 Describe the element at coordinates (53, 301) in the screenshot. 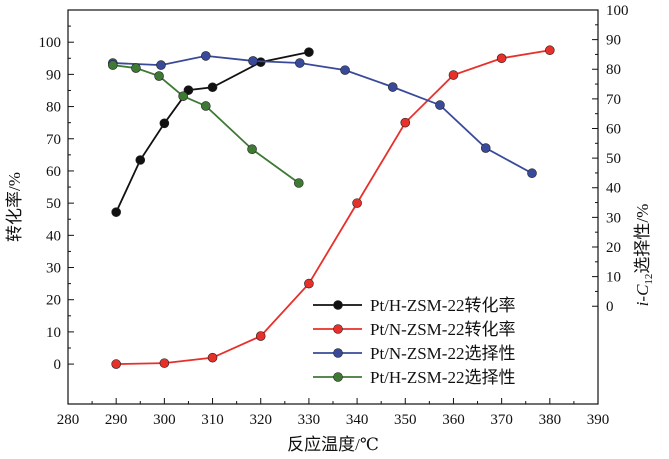

I see `y-tick-label: 20` at that location.